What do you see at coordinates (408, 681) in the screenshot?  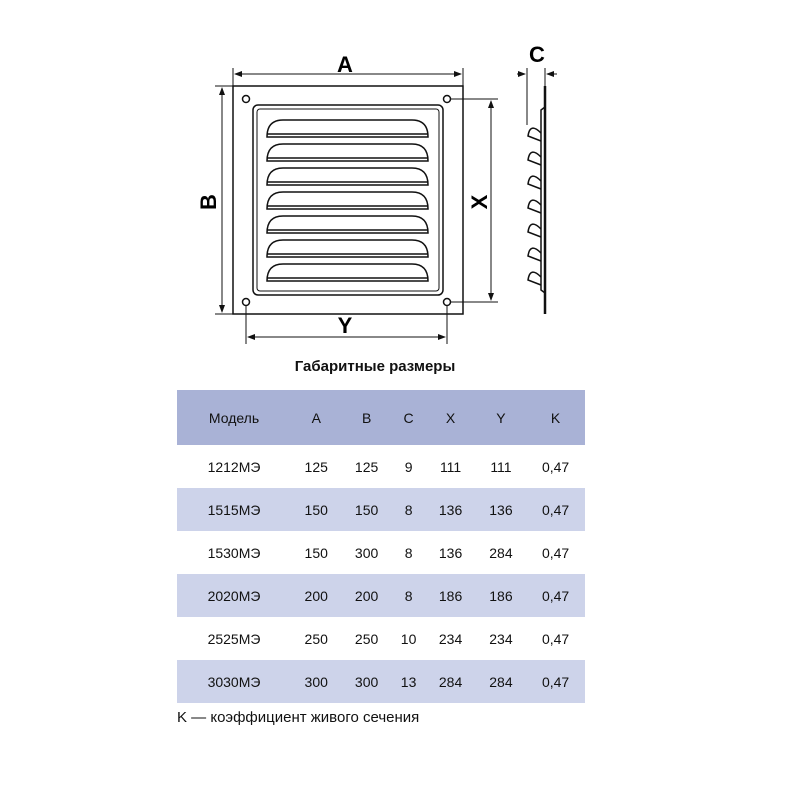 I see `table-cell: 13` at bounding box center [408, 681].